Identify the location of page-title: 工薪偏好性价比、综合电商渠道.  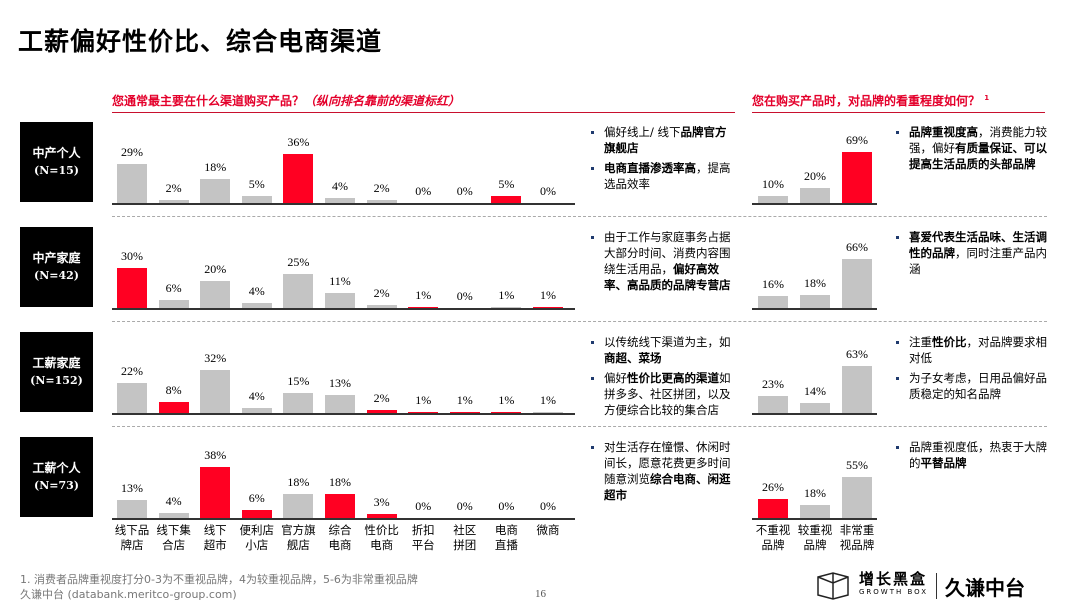
(200, 41).